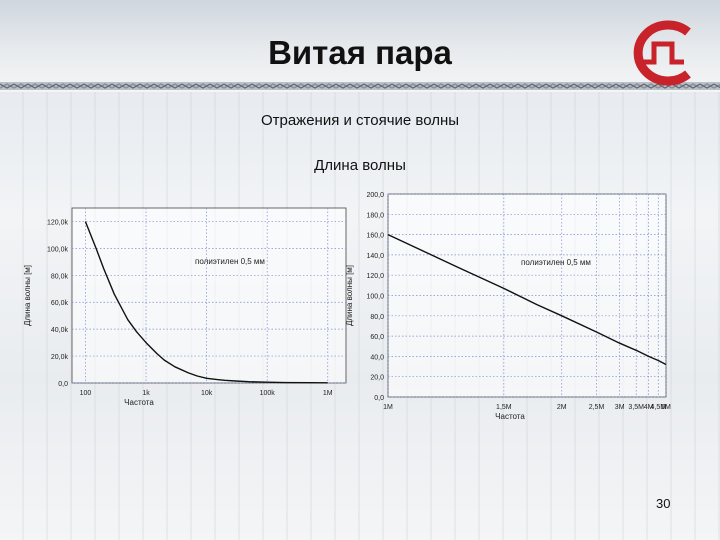  I want to click on page-number: 30, so click(663, 503).